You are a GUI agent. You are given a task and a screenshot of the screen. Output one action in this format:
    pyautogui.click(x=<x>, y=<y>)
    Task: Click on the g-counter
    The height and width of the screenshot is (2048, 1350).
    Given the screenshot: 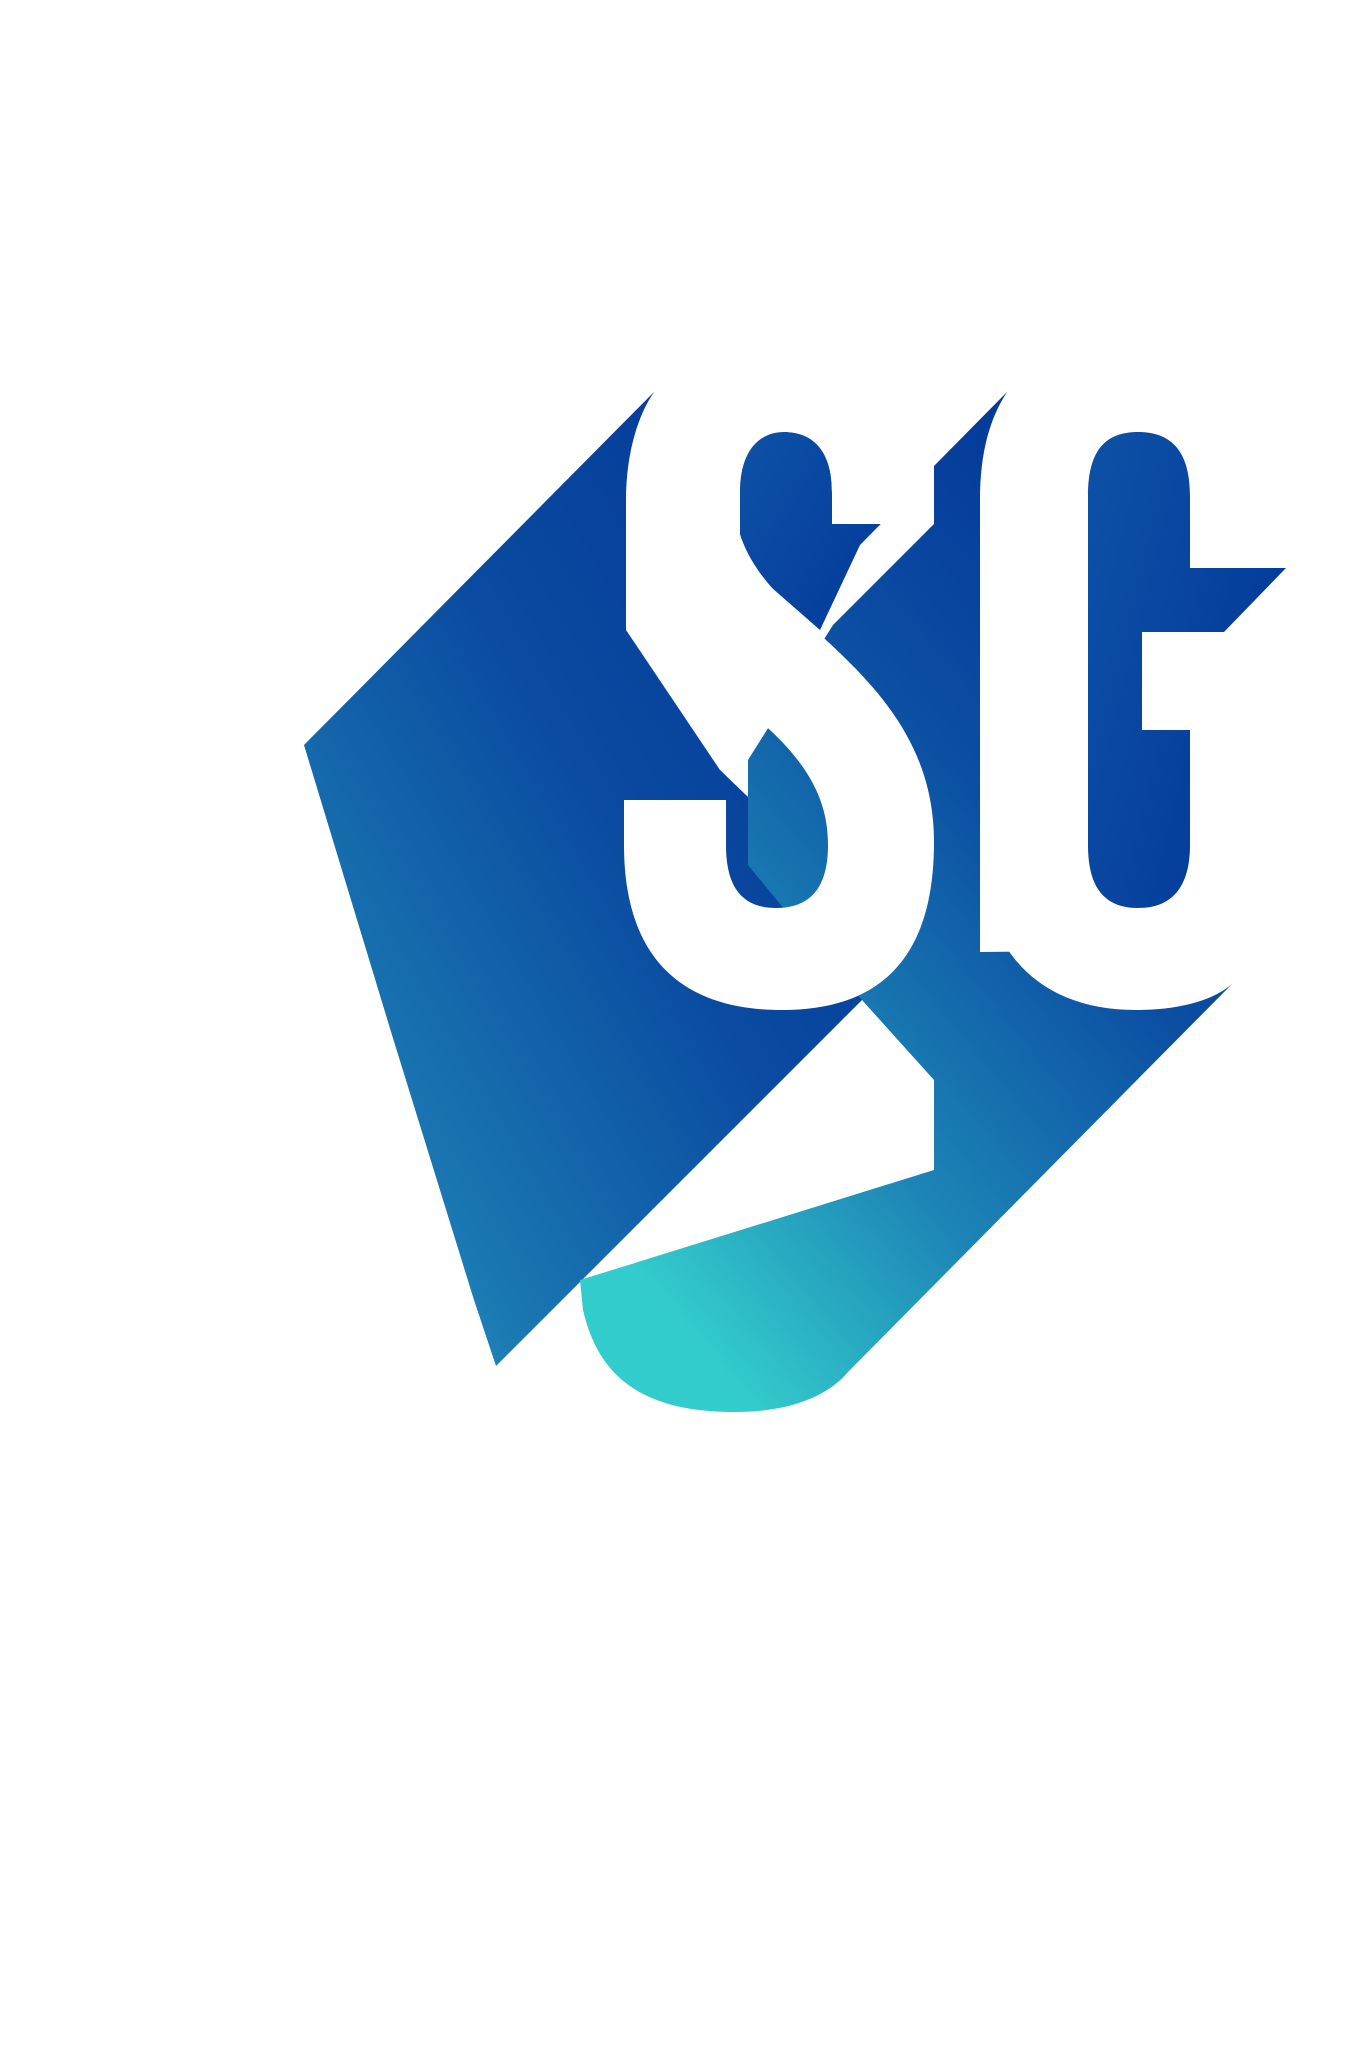 What is the action you would take?
    pyautogui.click(x=1187, y=670)
    